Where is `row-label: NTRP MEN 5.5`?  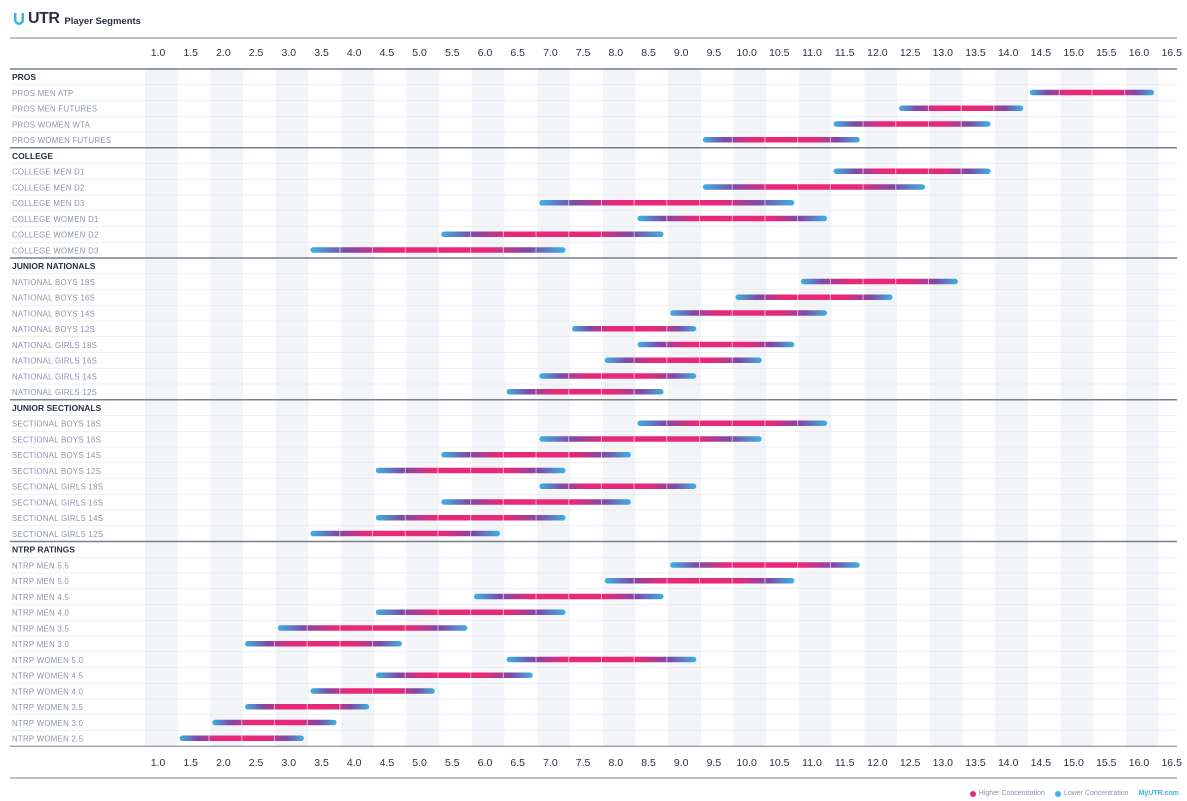
row-label: NTRP MEN 5.5 is located at coordinates (41, 565).